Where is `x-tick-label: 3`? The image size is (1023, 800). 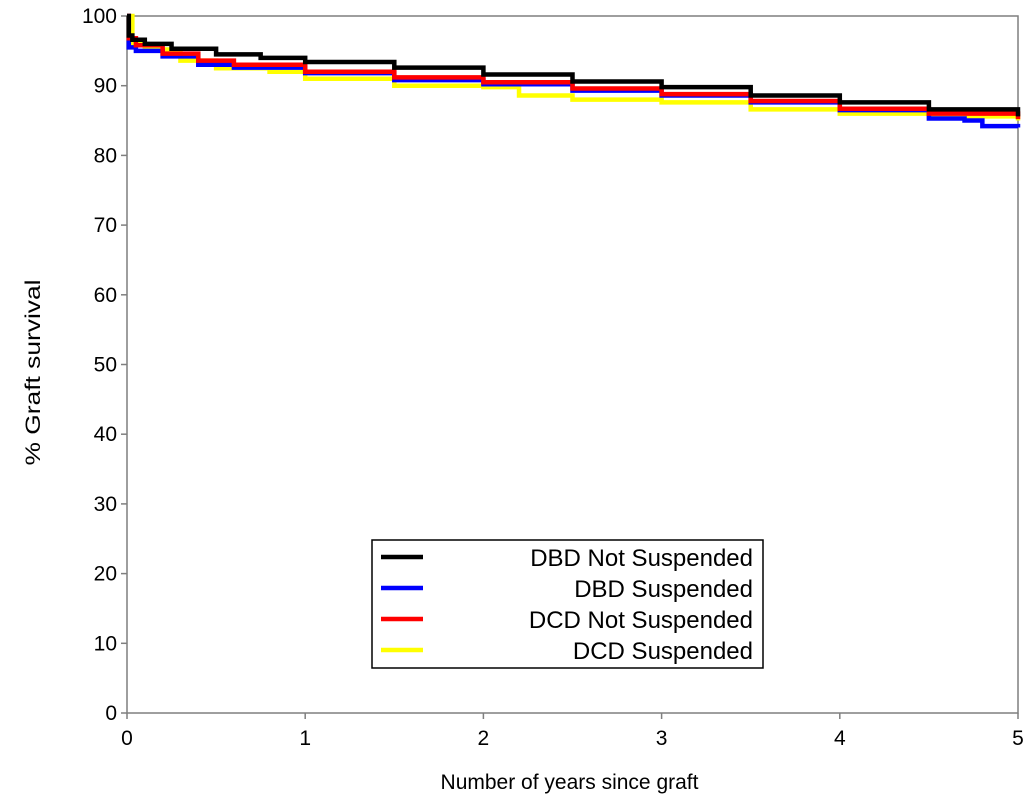
x-tick-label: 3 is located at coordinates (662, 738).